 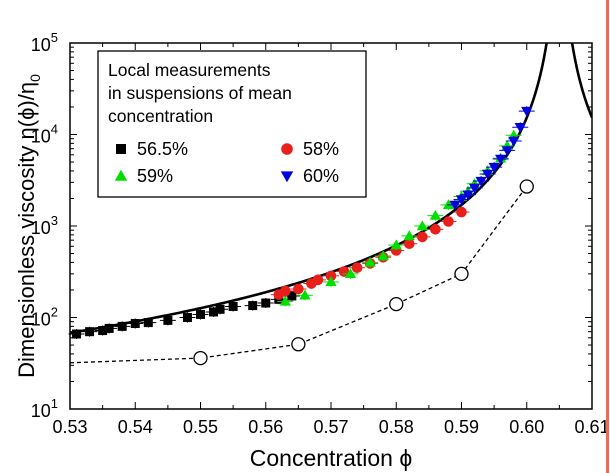 I want to click on legend-marker-56.5%, so click(x=121, y=149).